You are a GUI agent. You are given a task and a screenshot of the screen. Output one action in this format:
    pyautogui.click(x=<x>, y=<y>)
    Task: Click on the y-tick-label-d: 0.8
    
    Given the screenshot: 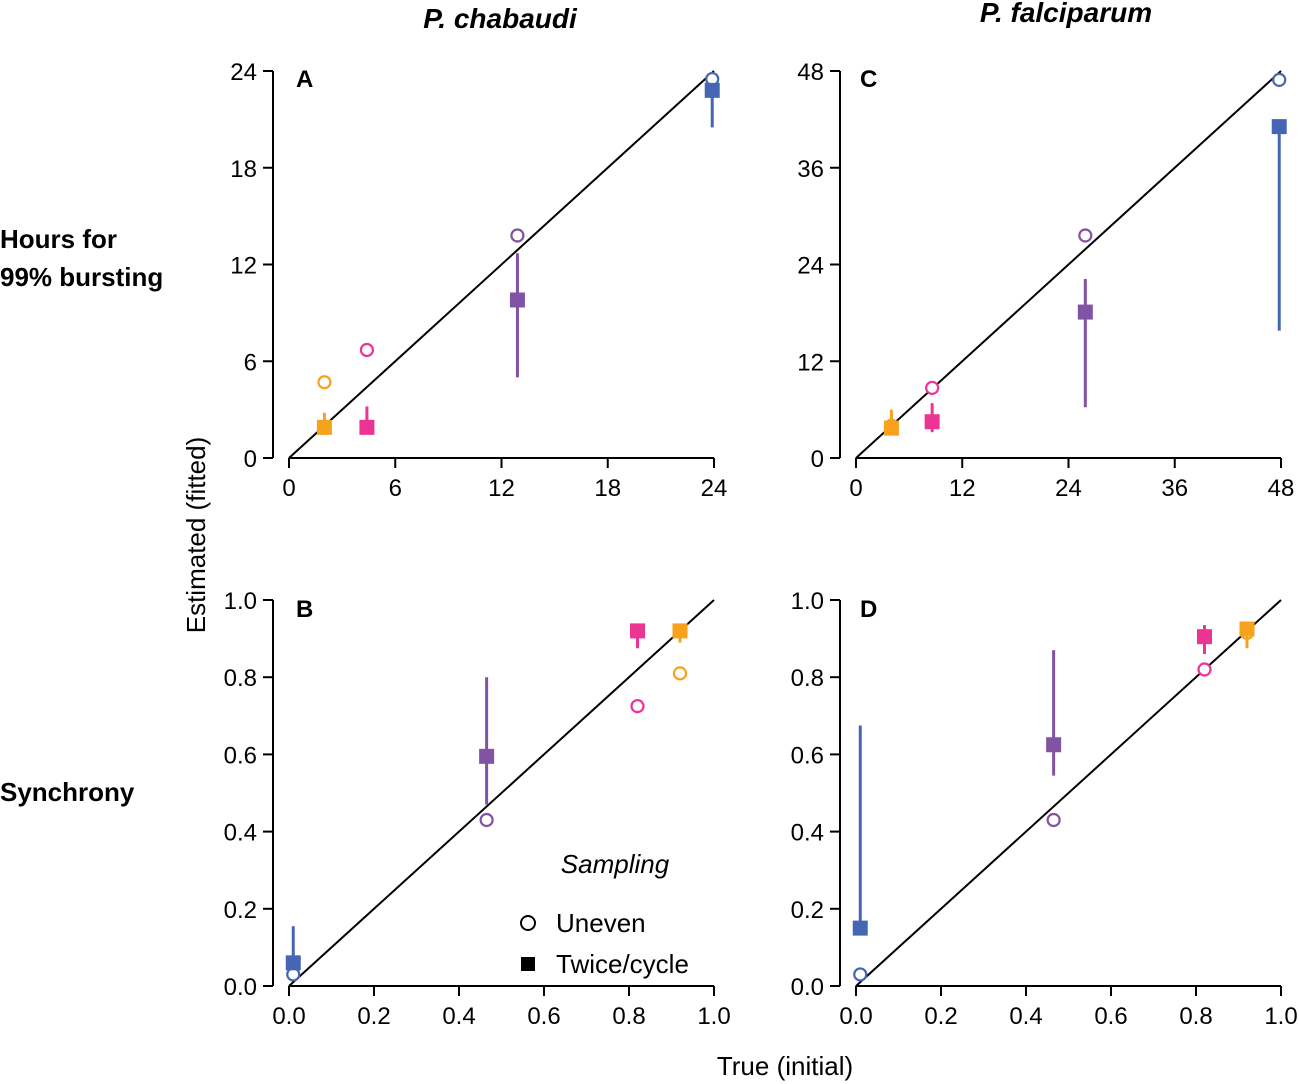 What is the action you would take?
    pyautogui.click(x=807, y=678)
    